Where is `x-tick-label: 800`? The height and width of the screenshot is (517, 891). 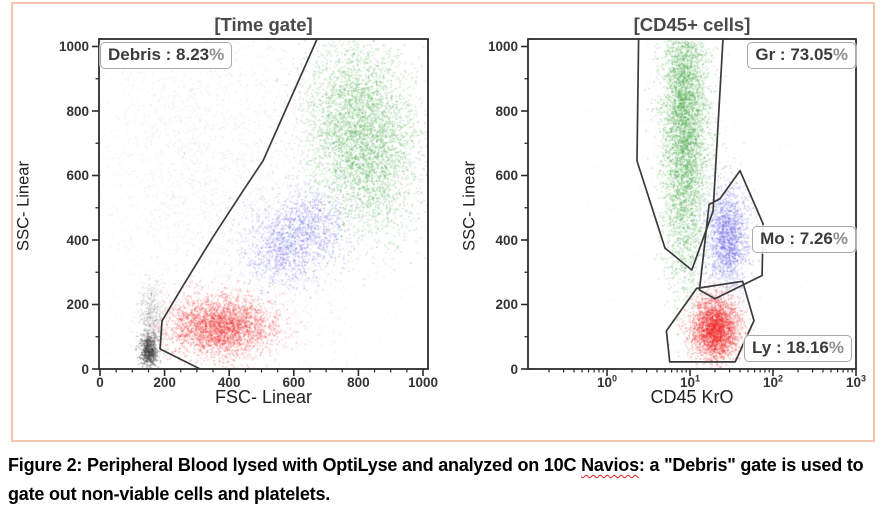
x-tick-label: 800 is located at coordinates (358, 382).